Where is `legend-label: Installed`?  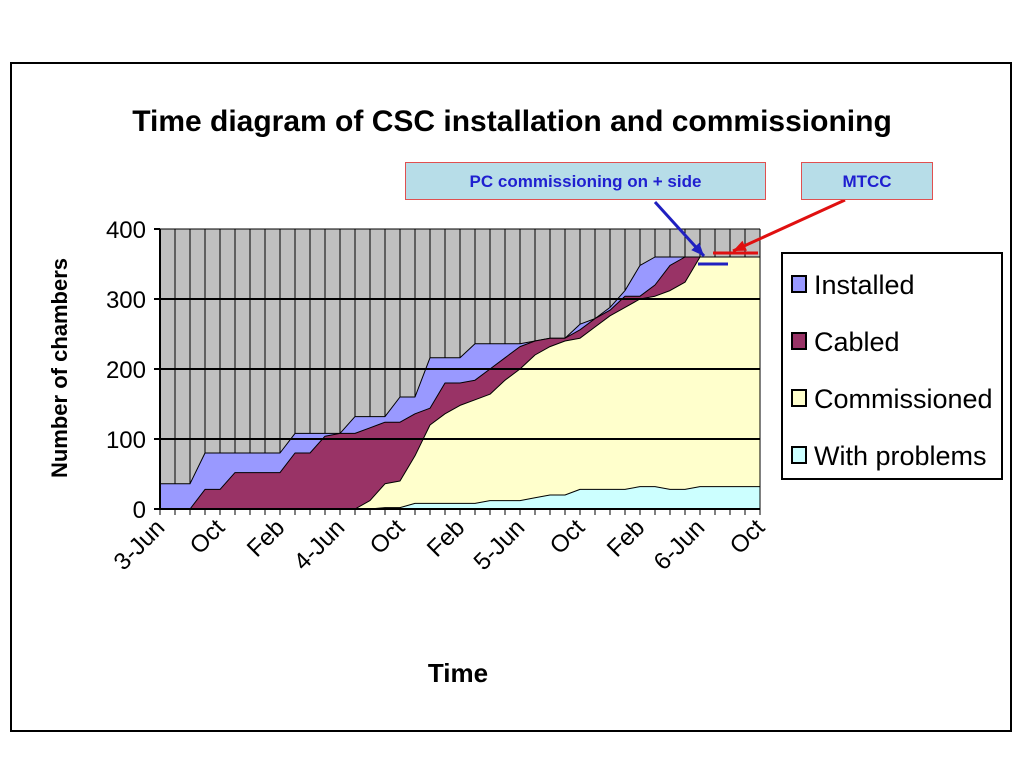 legend-label: Installed is located at coordinates (864, 285).